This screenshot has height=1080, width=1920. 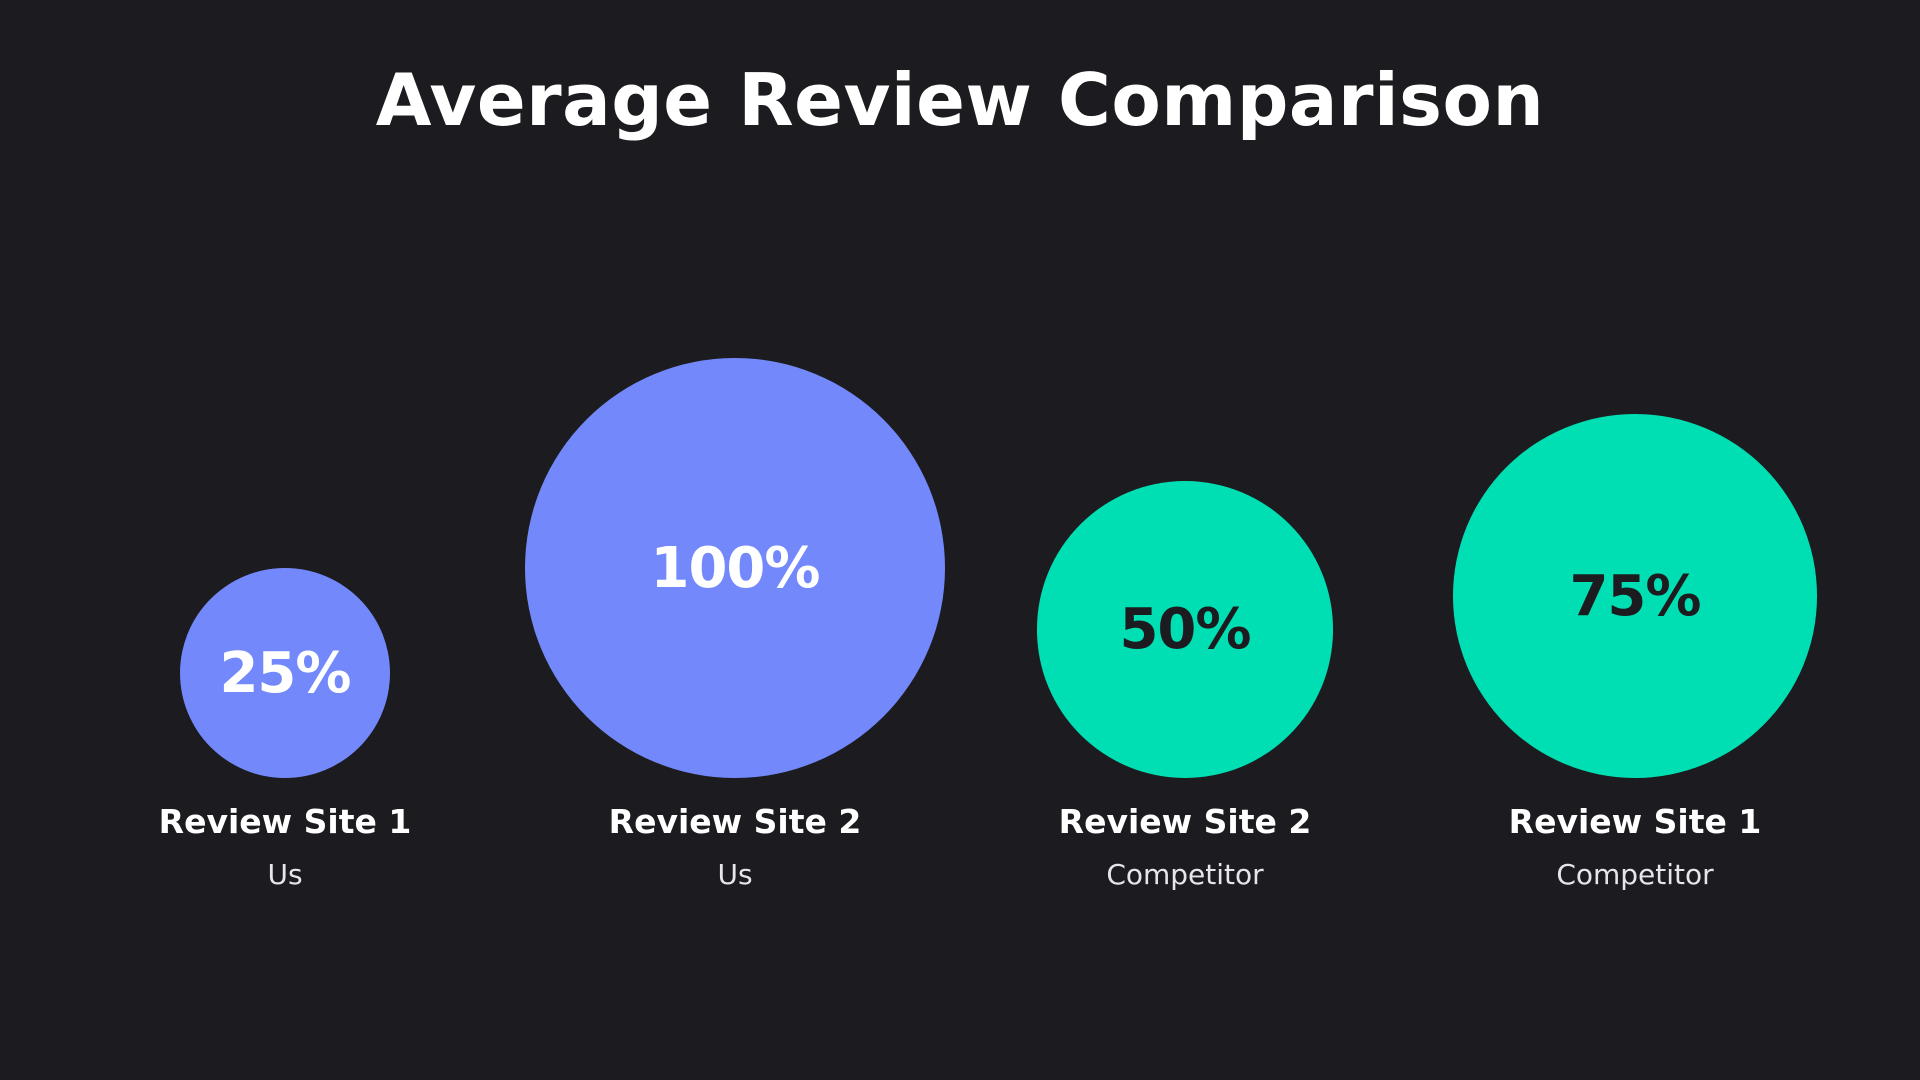 I want to click on bubble-value-label: 75%, so click(x=1635, y=596).